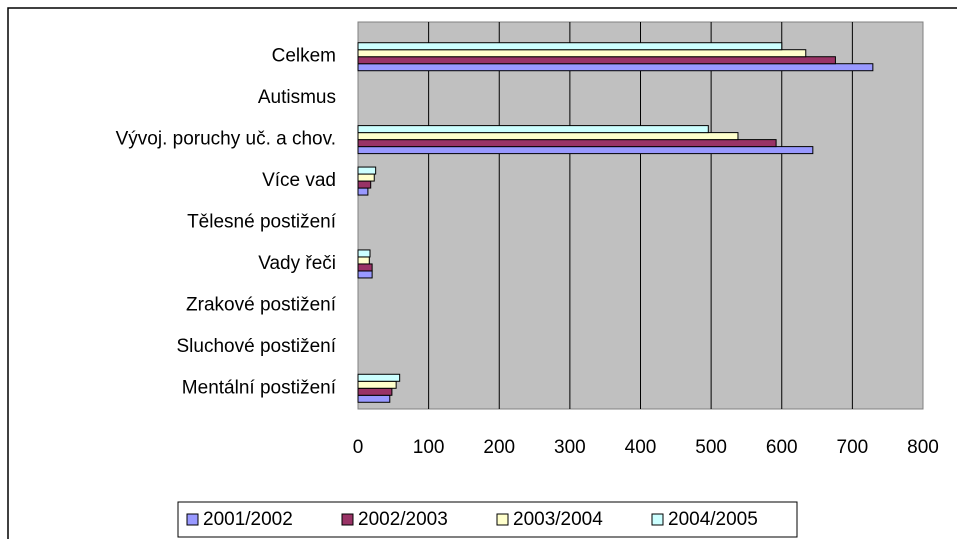 The width and height of the screenshot is (957, 539). I want to click on x-tick-label: 0, so click(358, 447).